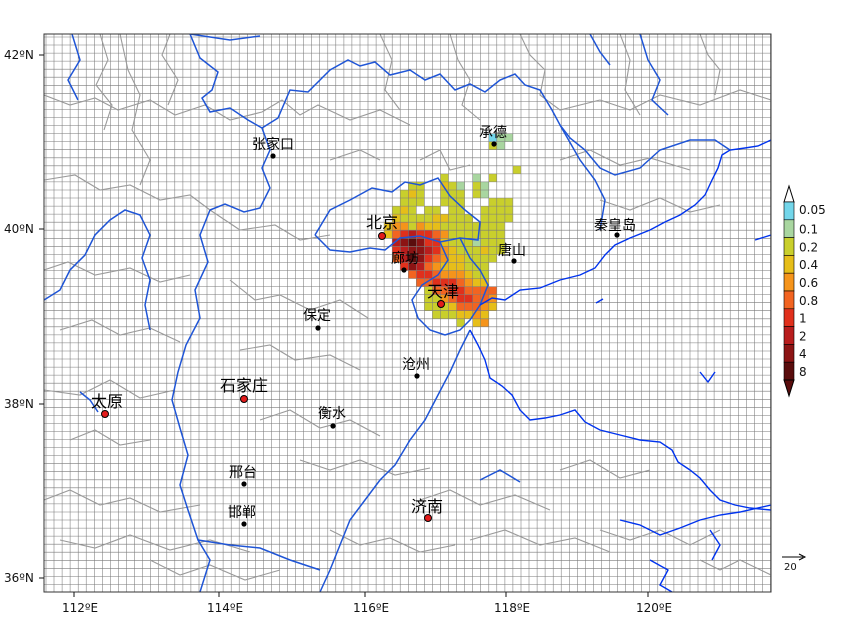 This screenshot has height=624, width=844. Describe the element at coordinates (452, 230) in the screenshot. I see `concentration-cells` at that location.